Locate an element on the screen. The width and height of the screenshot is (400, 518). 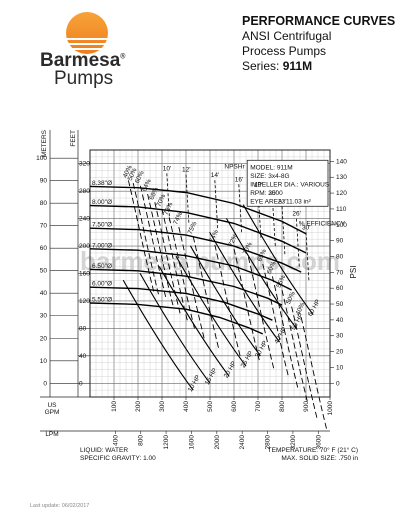
horsepower-label: 25 HP is located at coordinates (247, 359).